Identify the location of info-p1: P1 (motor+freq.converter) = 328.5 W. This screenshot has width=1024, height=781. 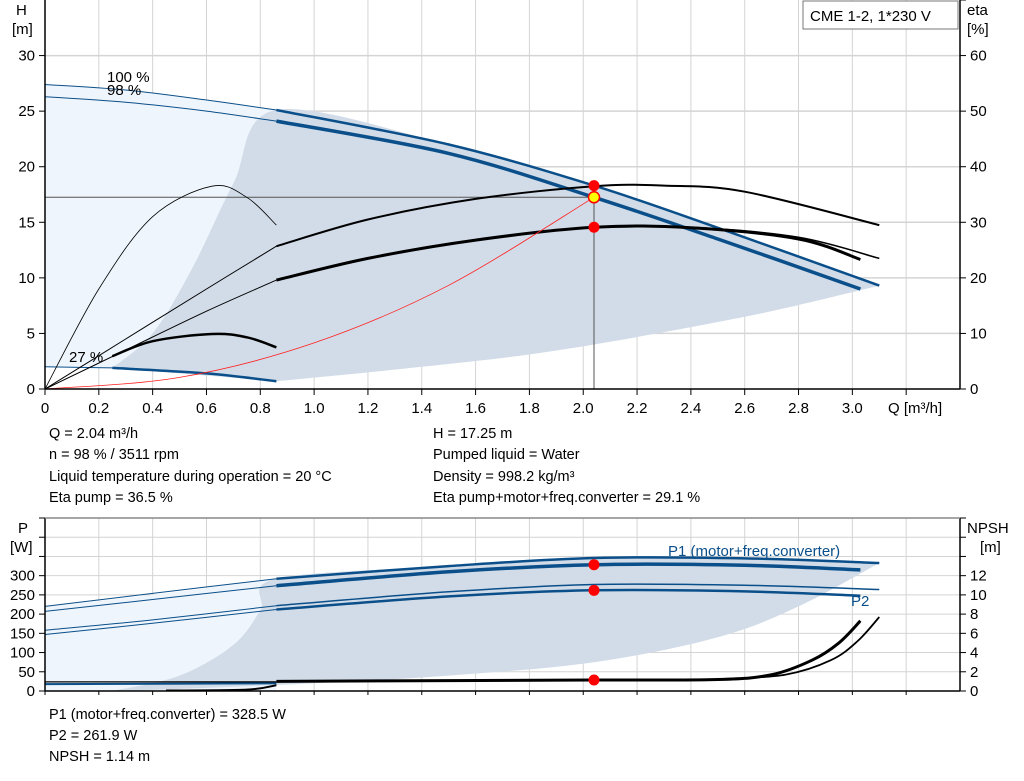
(167, 715).